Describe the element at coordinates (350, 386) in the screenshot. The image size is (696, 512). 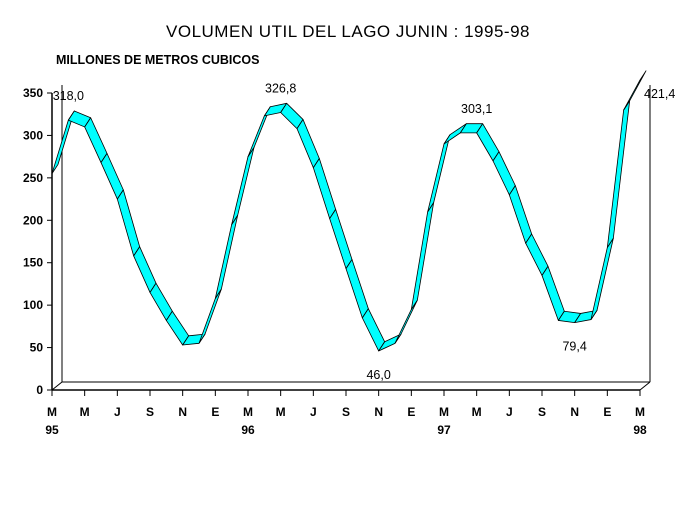
I see `floor-back-edge` at that location.